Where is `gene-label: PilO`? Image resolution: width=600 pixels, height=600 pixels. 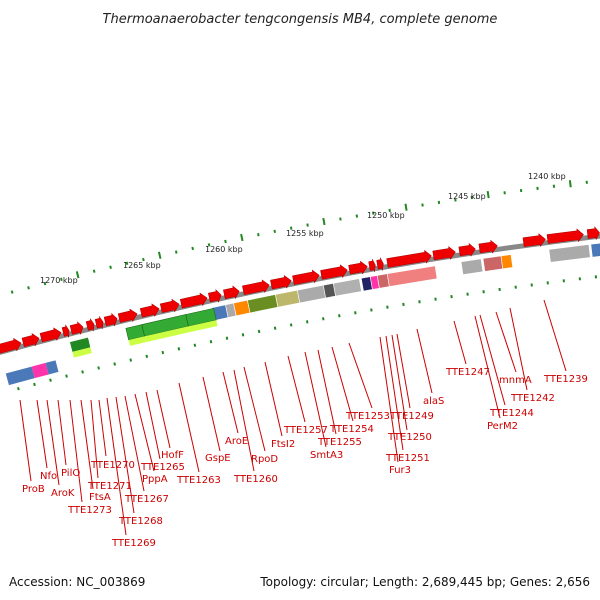 gene-label: PilO is located at coordinates (70, 473).